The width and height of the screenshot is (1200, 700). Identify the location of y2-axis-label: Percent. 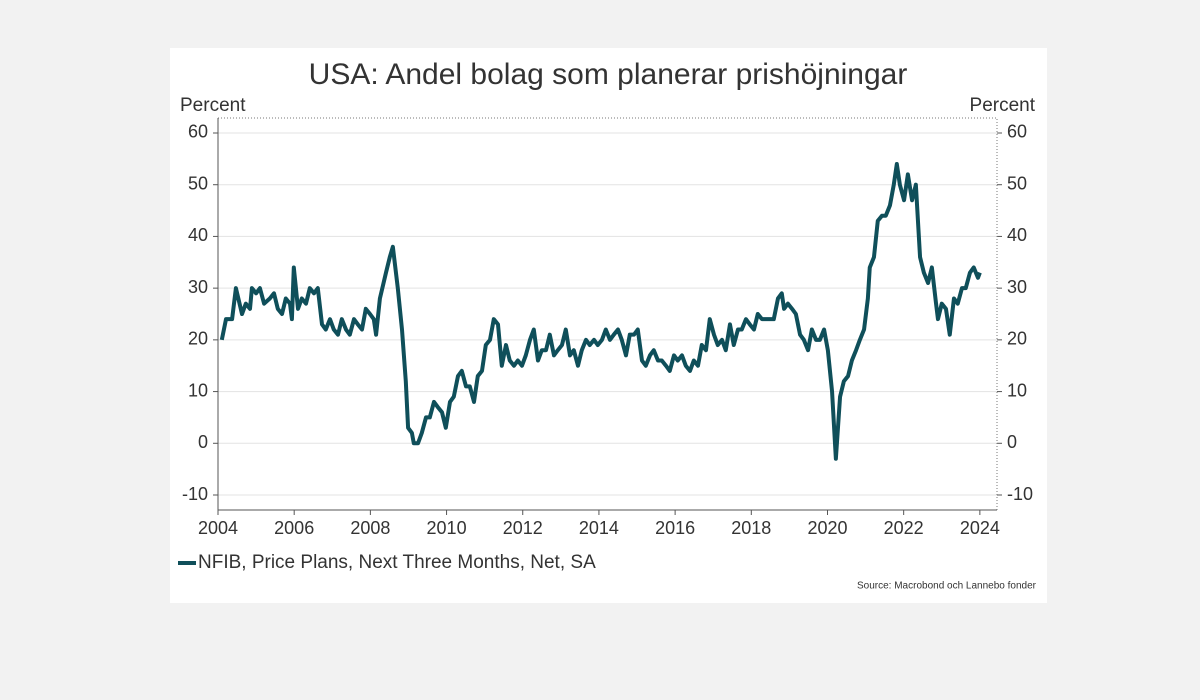
(1003, 105).